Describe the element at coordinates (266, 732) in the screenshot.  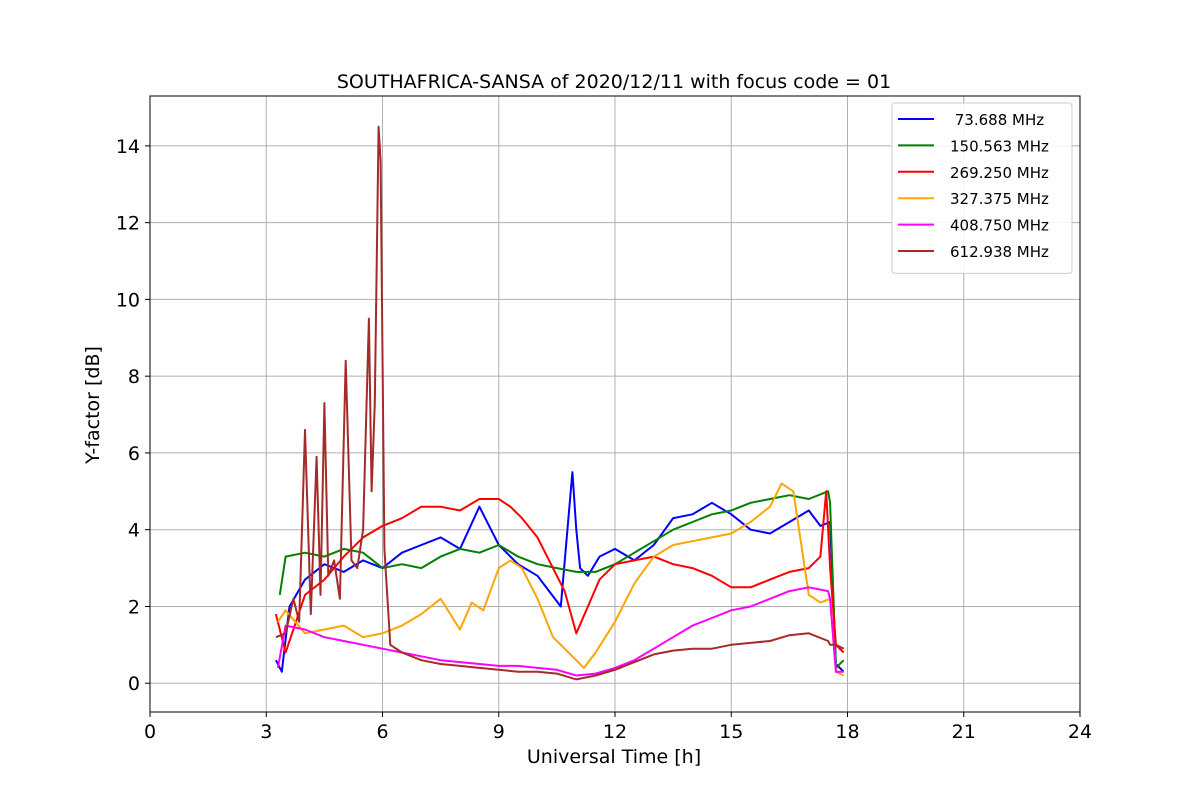
I see `x-tick-label: 3` at that location.